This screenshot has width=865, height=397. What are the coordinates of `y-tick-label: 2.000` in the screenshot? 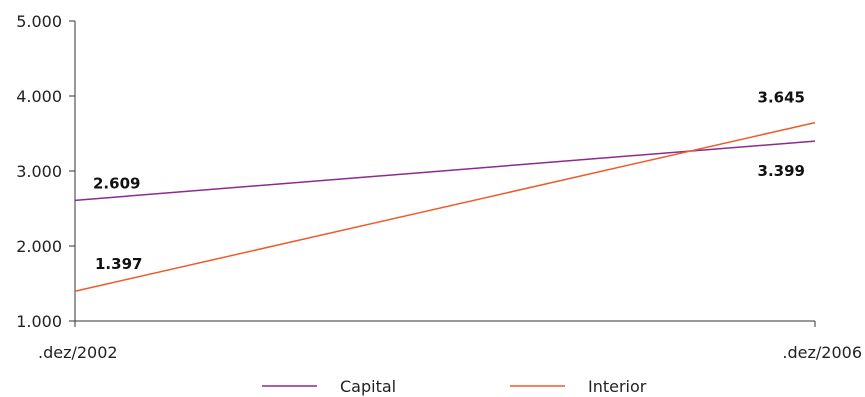 It's located at (39, 246).